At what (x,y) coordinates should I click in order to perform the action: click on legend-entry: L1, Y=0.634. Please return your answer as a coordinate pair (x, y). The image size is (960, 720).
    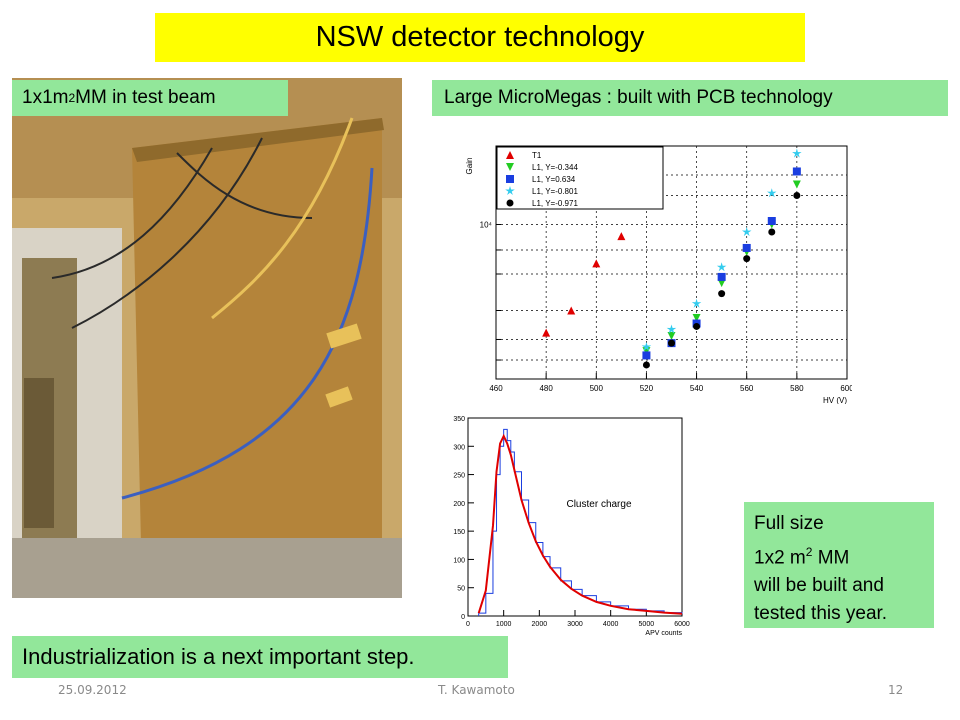
    Looking at the image, I should click on (554, 179).